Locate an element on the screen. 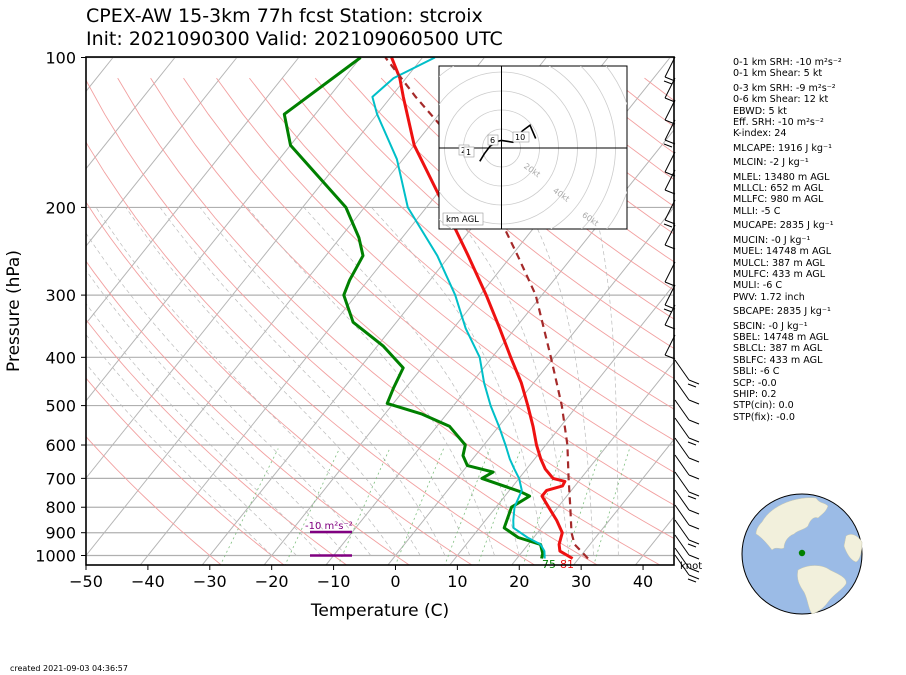 The height and width of the screenshot is (675, 906). index-line: MLCAPE: 1916 J kg⁻¹ is located at coordinates (782, 148).